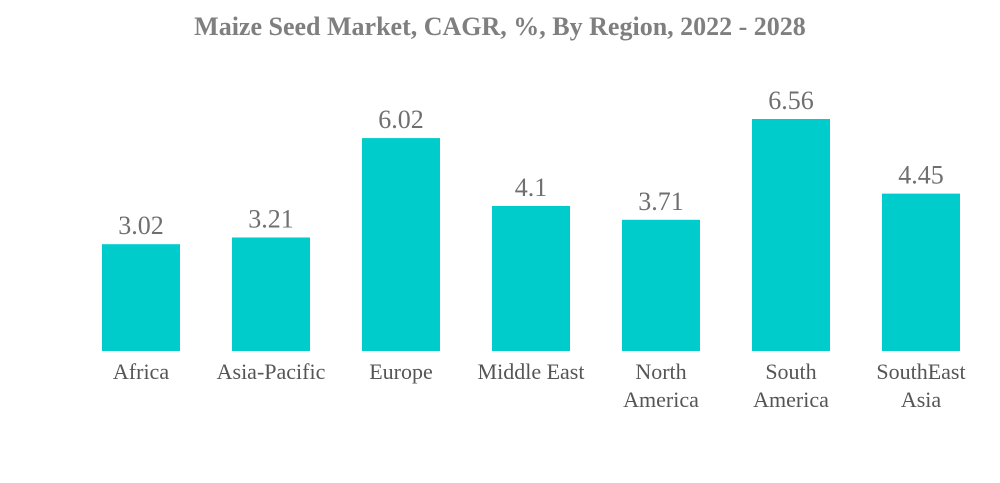  What do you see at coordinates (921, 272) in the screenshot?
I see `bar-southeast-asia` at bounding box center [921, 272].